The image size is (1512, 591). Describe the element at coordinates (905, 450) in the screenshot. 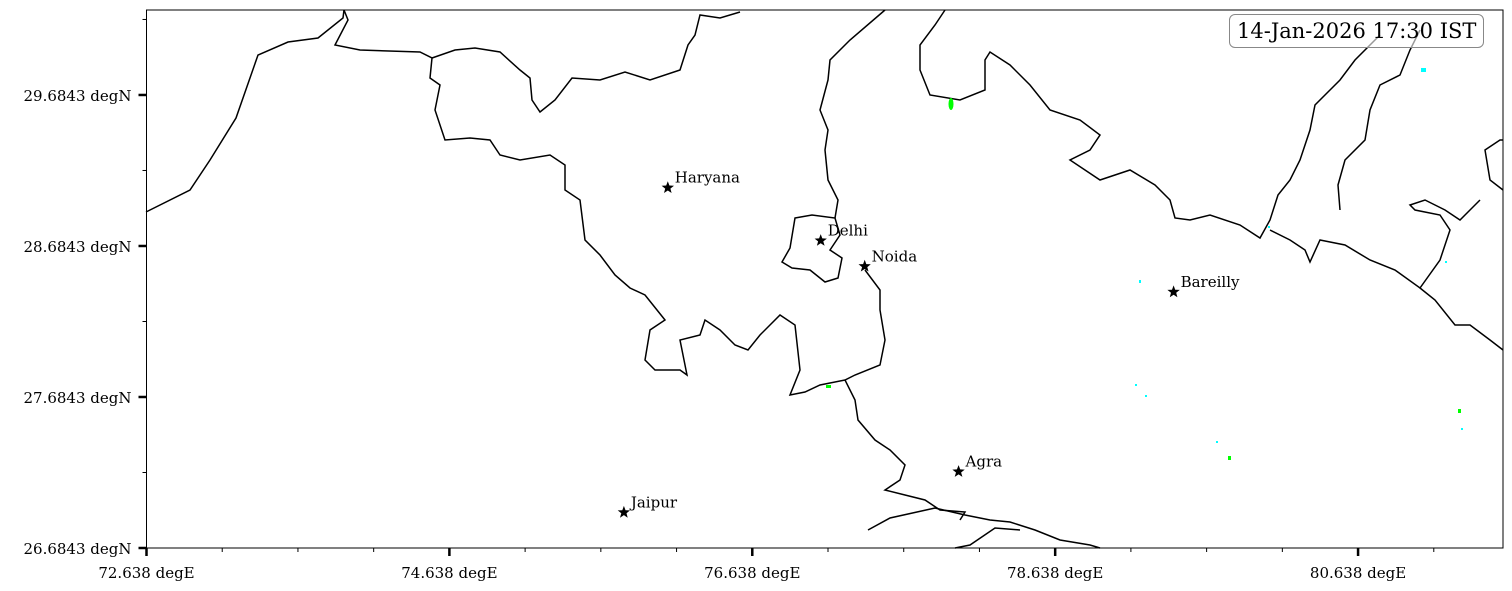

I see `boundary-up-rajasthan` at that location.